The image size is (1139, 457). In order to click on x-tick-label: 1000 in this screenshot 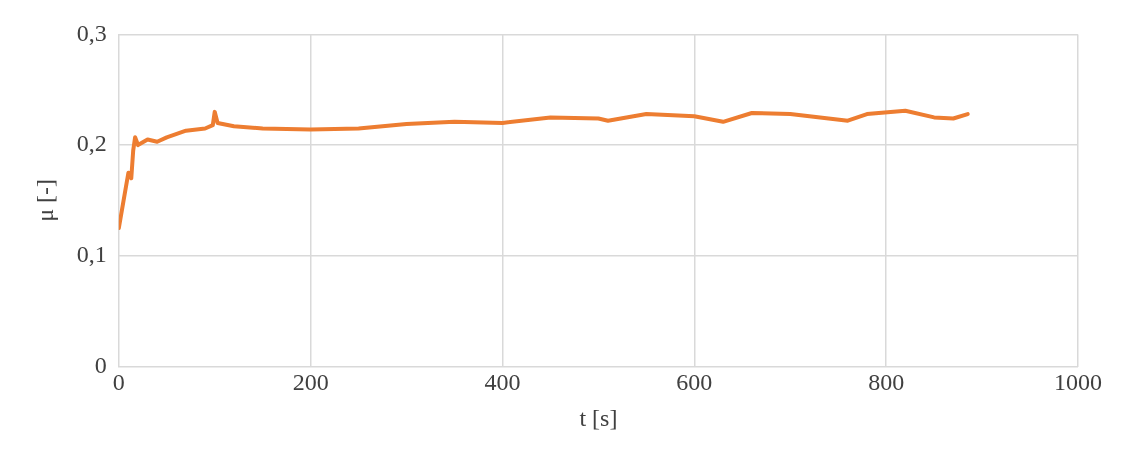, I will do `click(1078, 382)`.